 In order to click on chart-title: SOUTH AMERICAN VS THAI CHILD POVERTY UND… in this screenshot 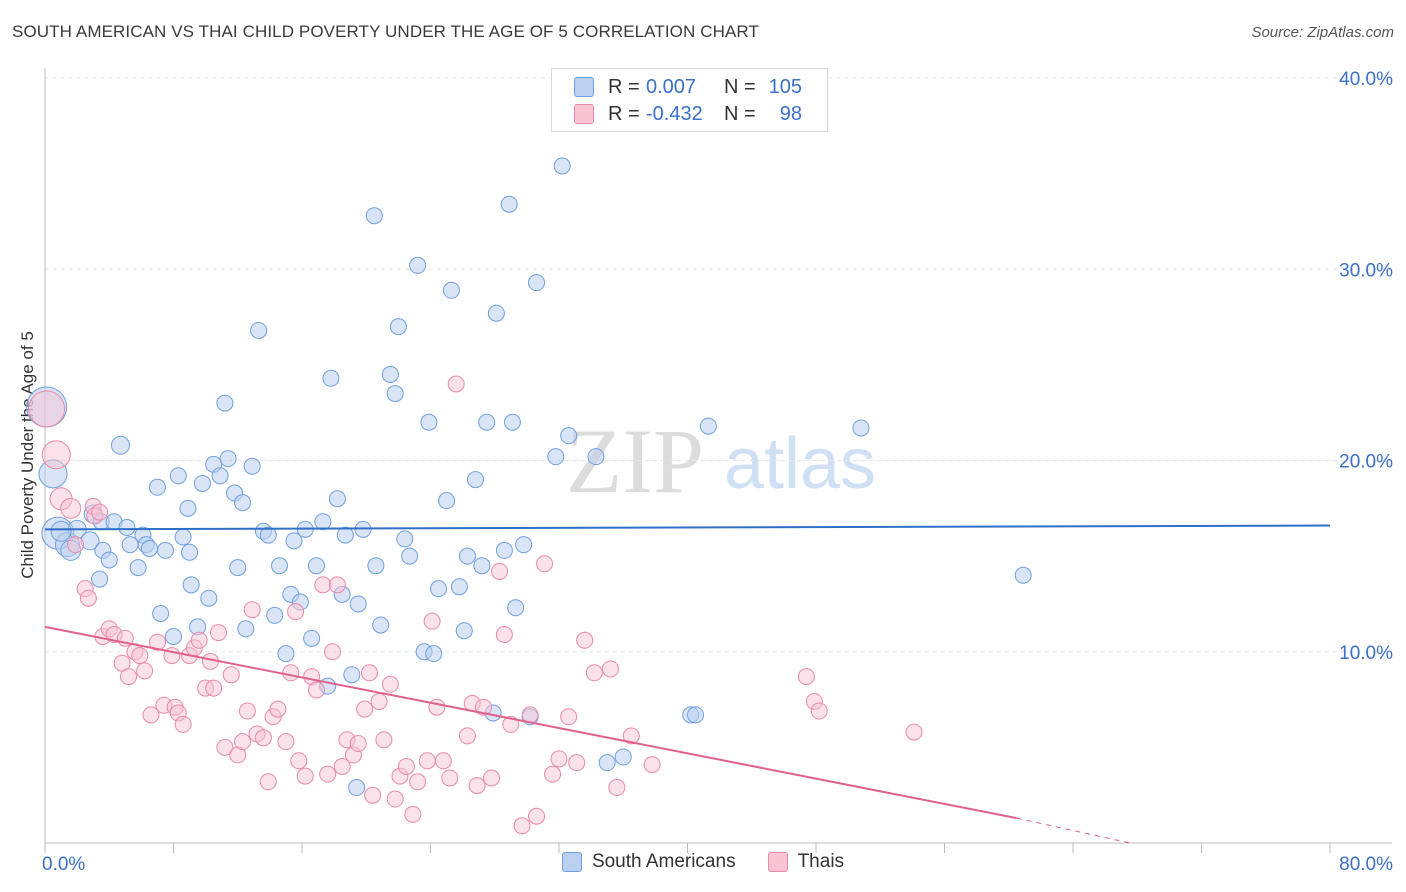, I will do `click(385, 31)`.